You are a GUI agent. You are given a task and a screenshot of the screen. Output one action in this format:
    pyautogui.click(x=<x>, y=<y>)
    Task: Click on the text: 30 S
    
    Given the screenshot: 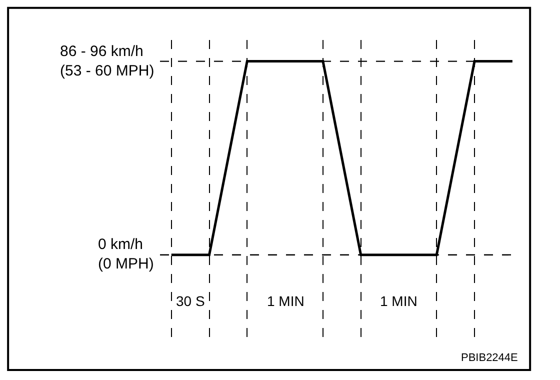 What is the action you would take?
    pyautogui.click(x=190, y=301)
    